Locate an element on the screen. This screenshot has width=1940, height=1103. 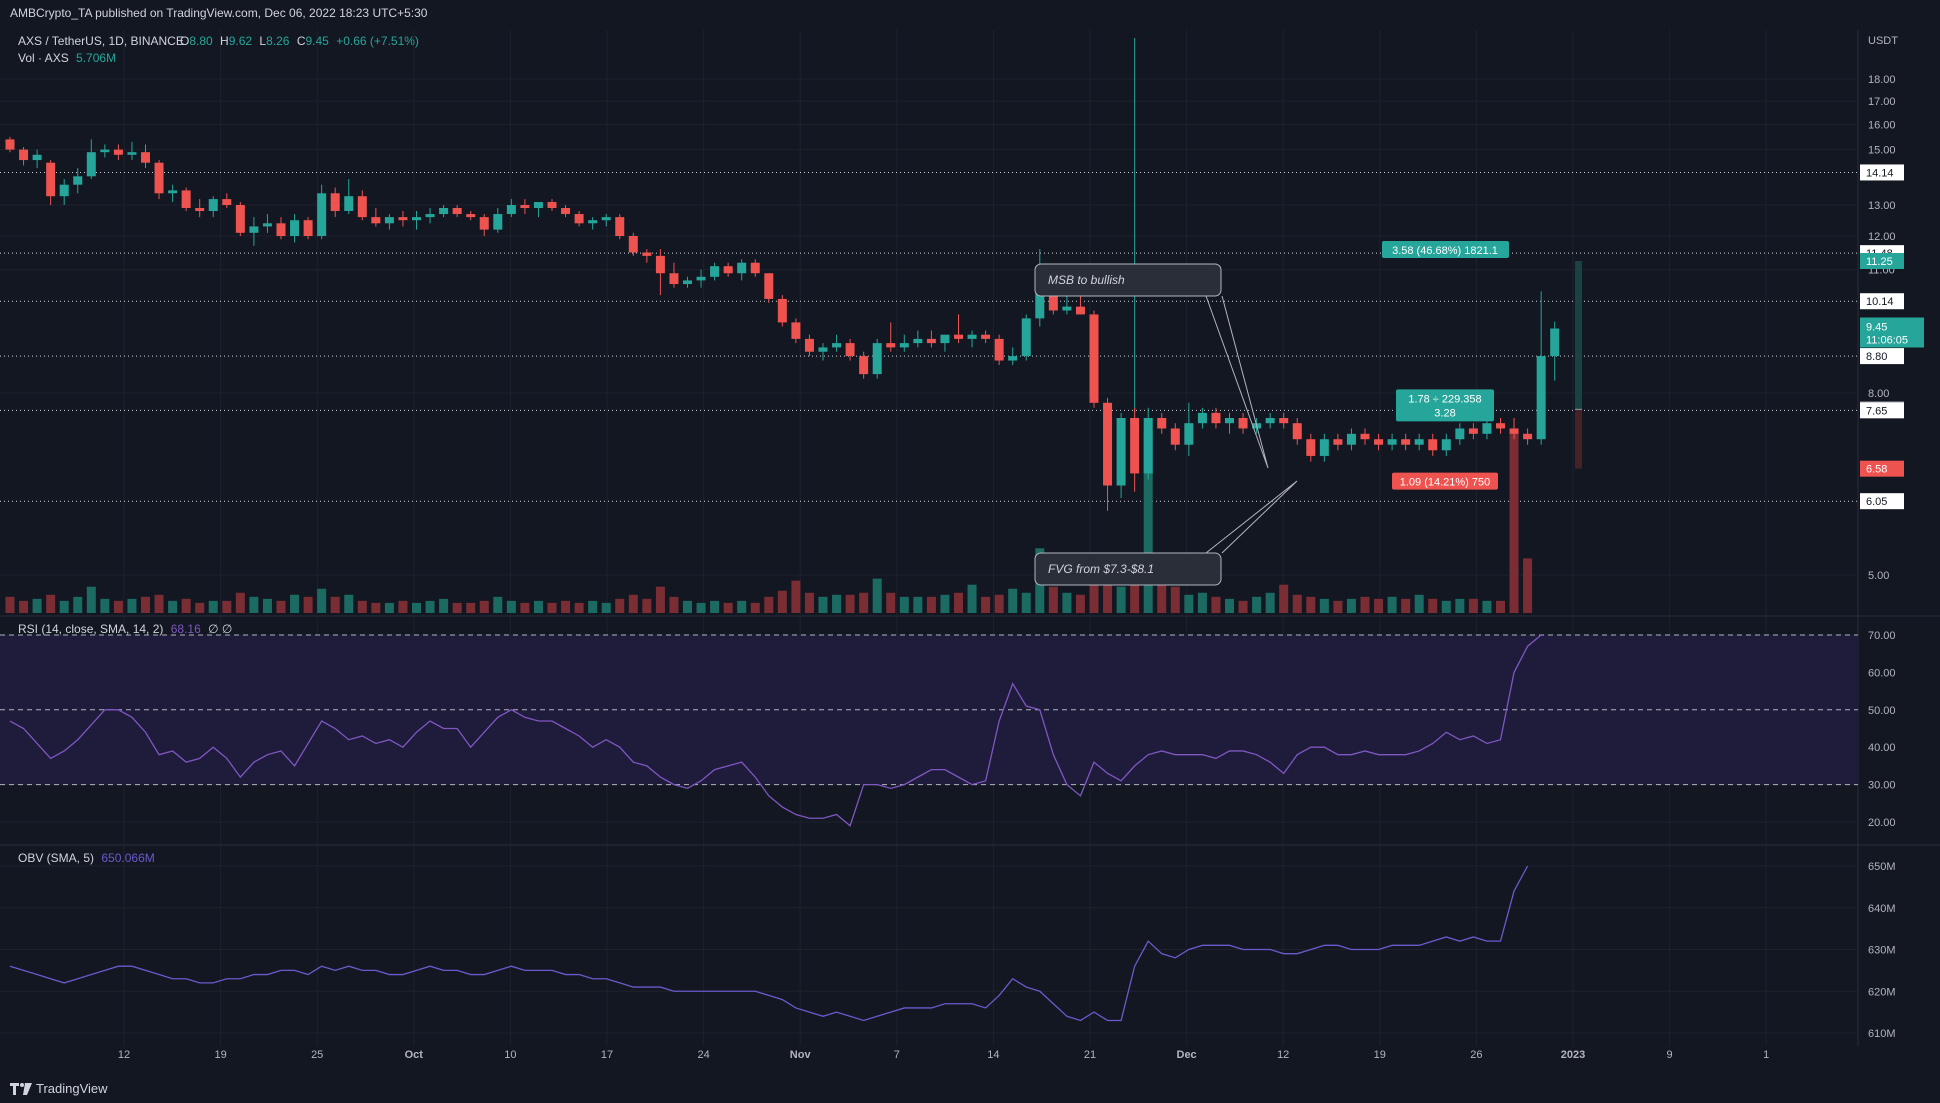
stop-label: 1.09 (14.21%) 750 is located at coordinates (1445, 481).